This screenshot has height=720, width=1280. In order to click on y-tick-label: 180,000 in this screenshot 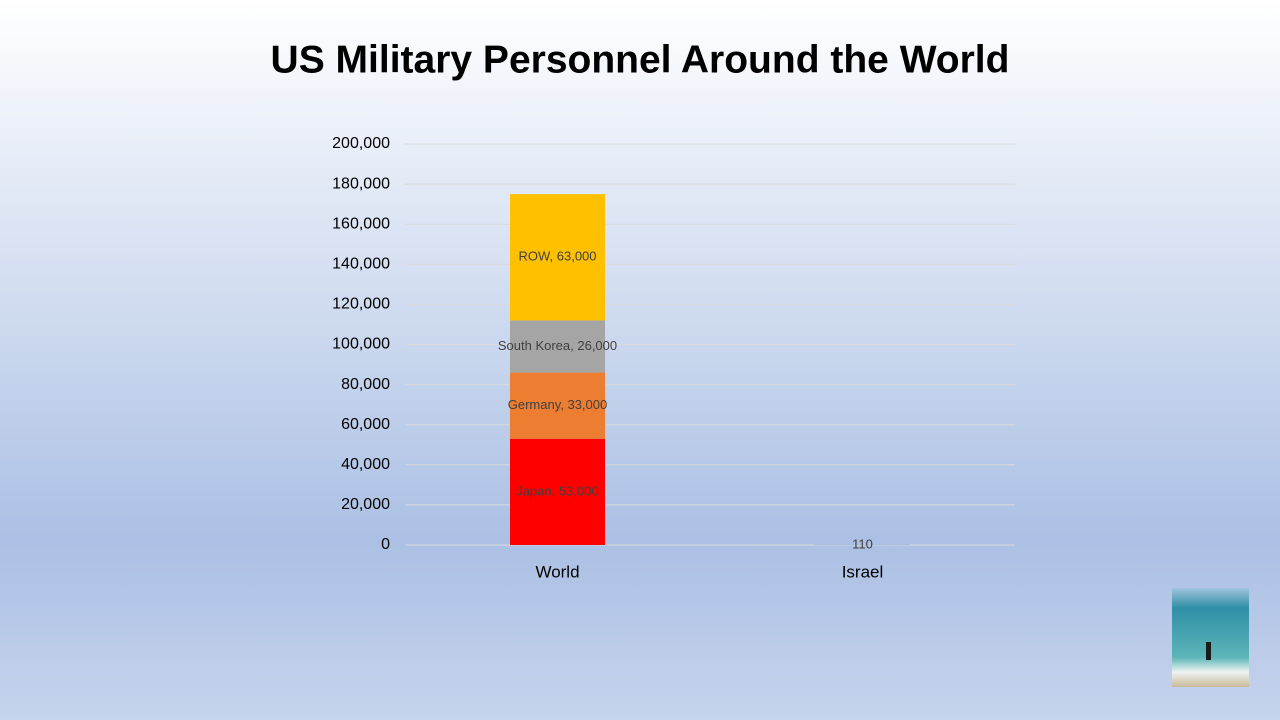, I will do `click(361, 183)`.